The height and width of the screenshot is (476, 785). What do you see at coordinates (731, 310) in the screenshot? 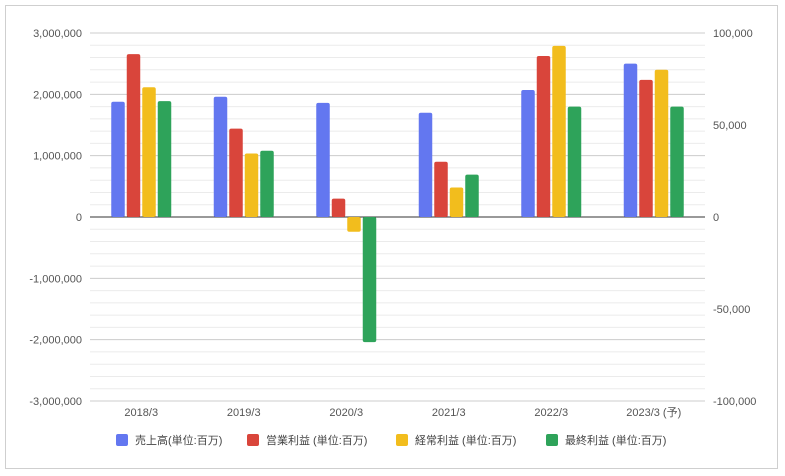
I see `right-axis-tick-label: -50,000` at bounding box center [731, 310].